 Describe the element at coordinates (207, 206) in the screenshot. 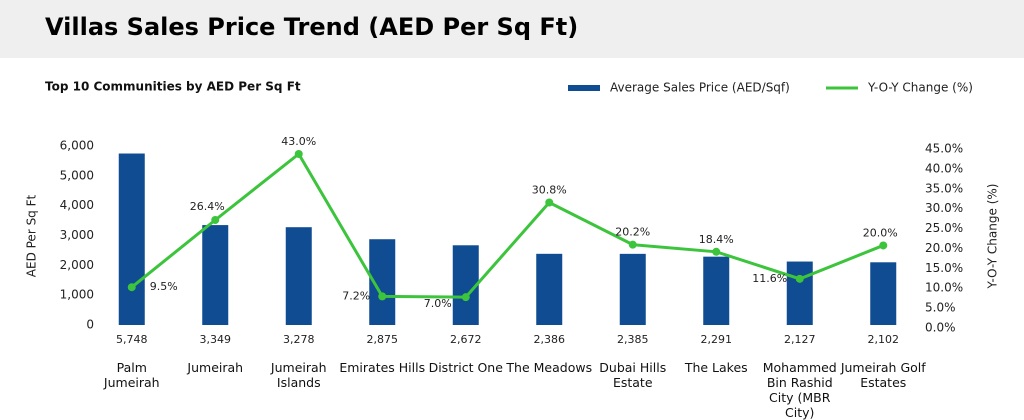

I see `line-value-label: 26.4%` at that location.